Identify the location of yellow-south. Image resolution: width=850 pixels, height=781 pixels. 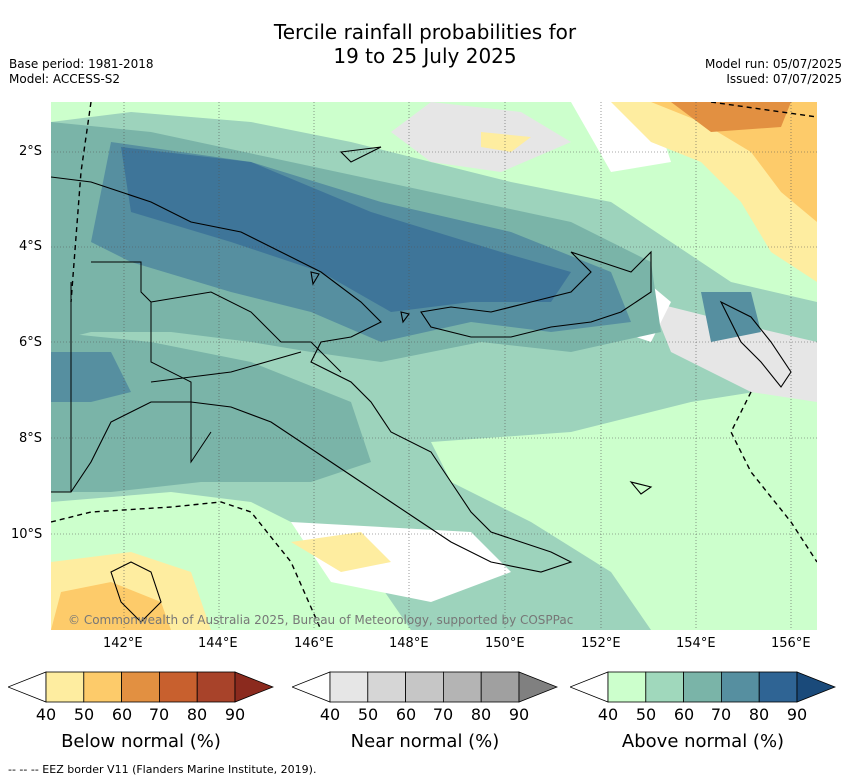
(341, 552).